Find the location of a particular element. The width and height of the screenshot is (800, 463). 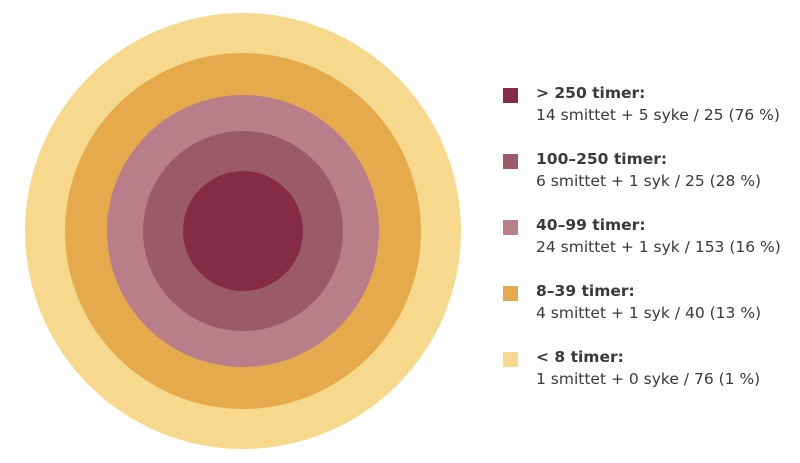

legend-title: 40–99 timer: is located at coordinates (591, 225).